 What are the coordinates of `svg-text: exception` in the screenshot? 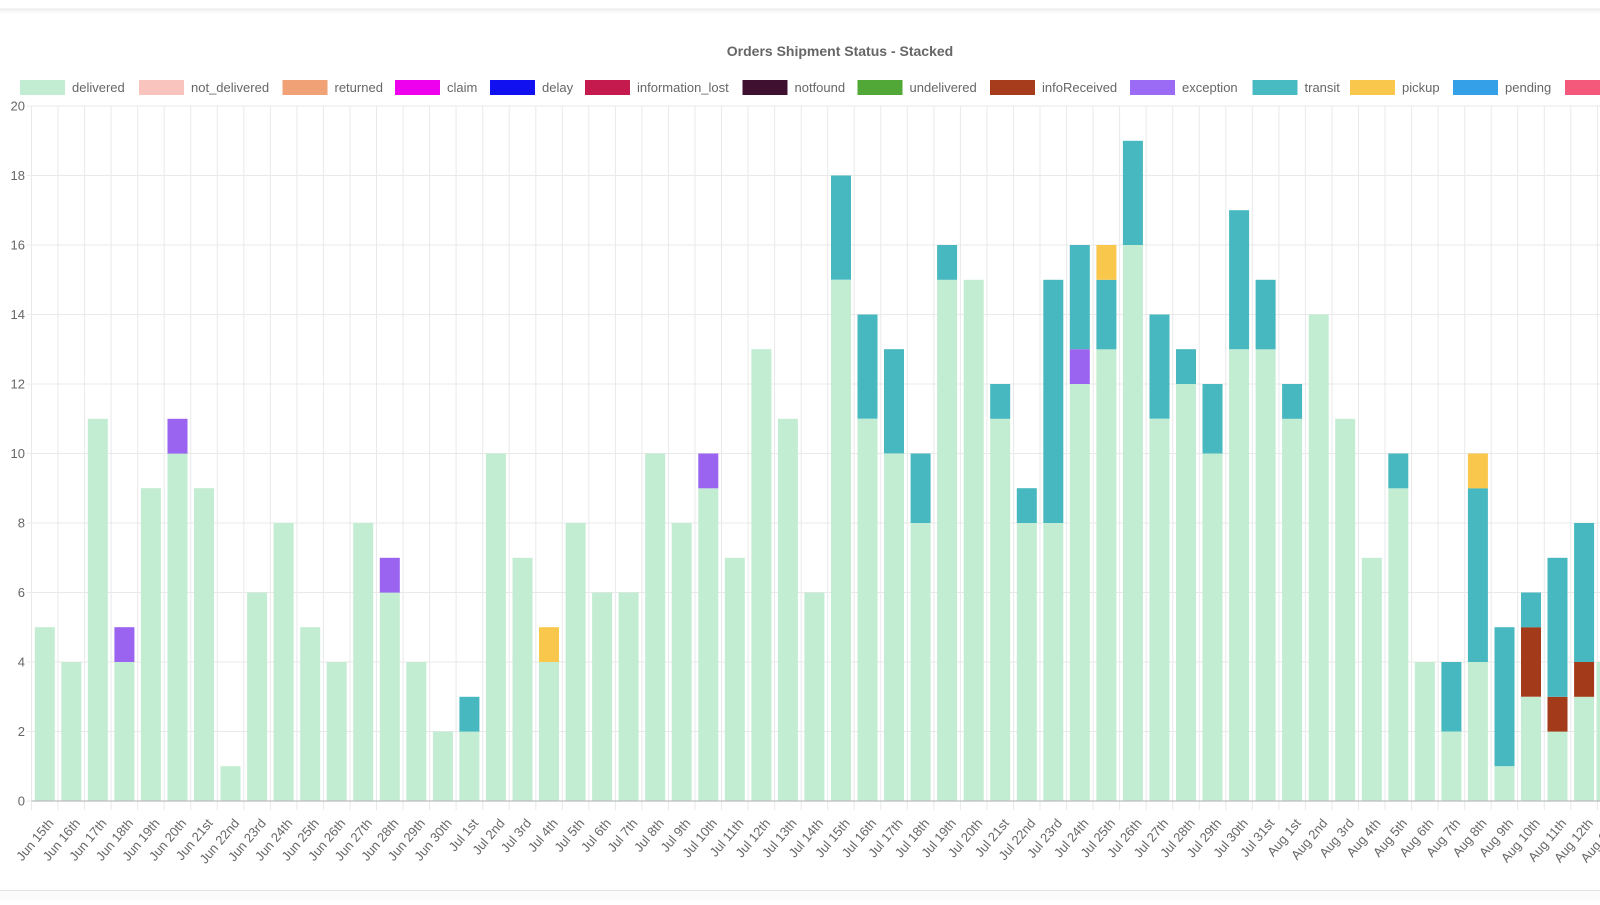 It's located at (1210, 87).